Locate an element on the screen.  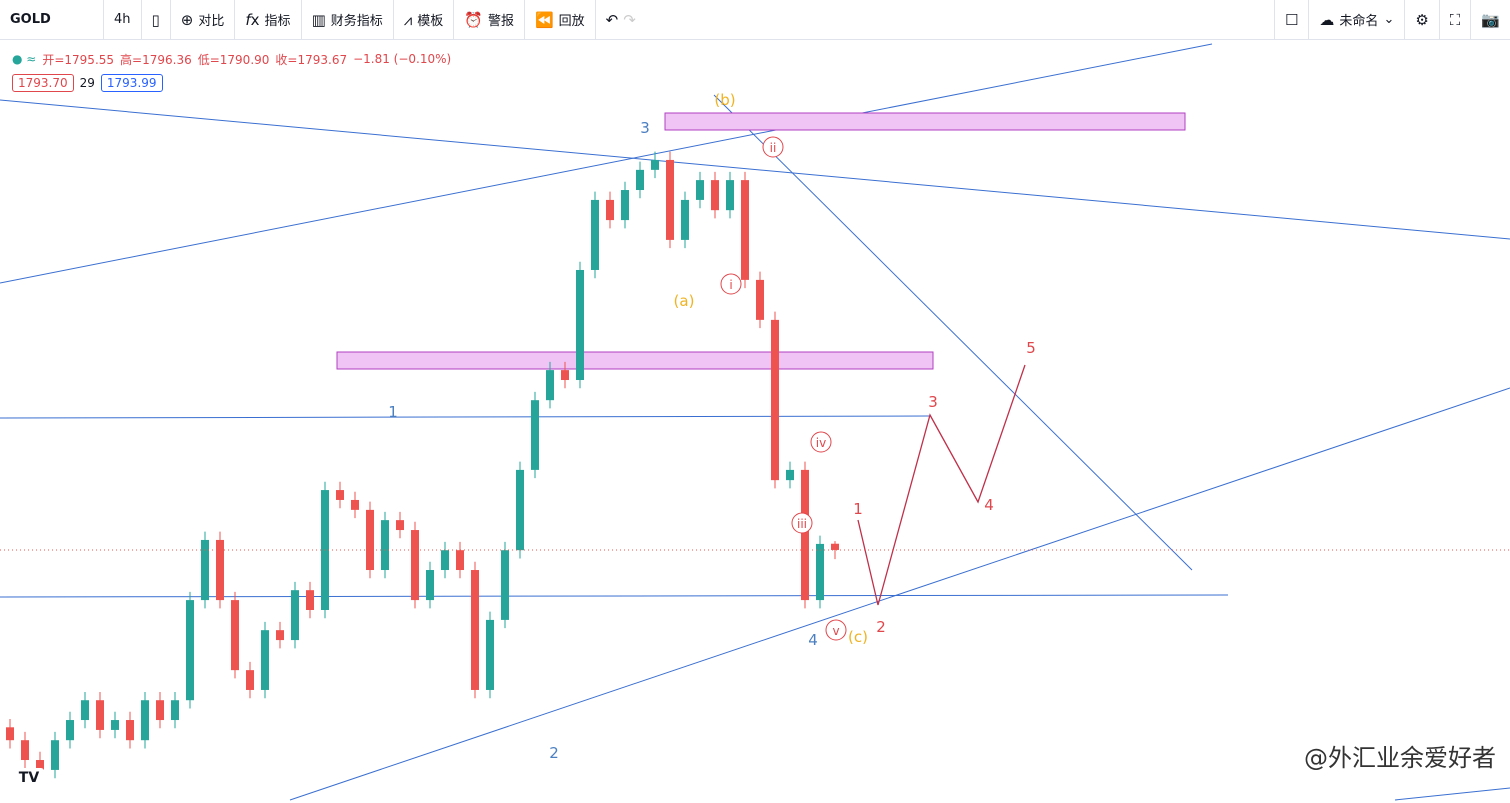
button-label: 财务指标 is located at coordinates (356, 21).